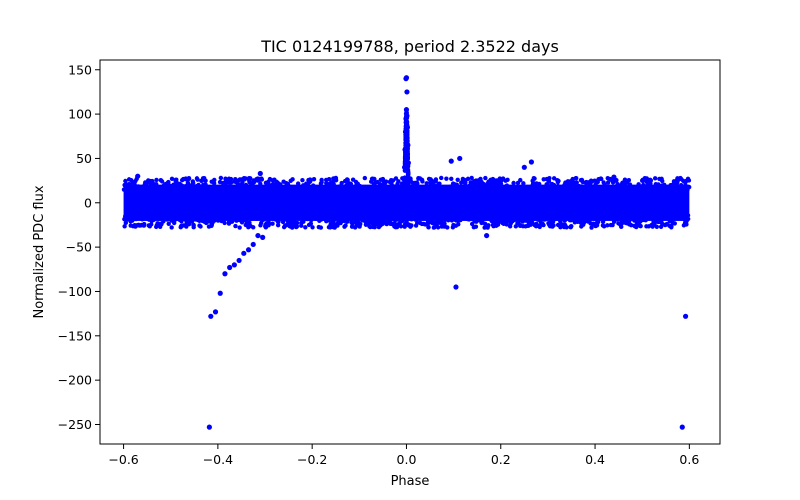 The width and height of the screenshot is (800, 500). I want to click on y-tick-label: −250, so click(75, 424).